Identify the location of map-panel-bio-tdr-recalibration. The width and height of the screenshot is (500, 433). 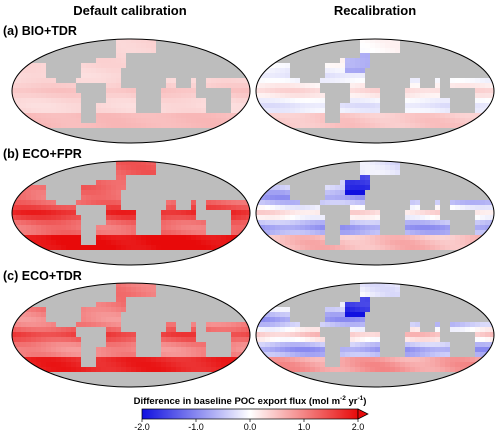
(375, 91).